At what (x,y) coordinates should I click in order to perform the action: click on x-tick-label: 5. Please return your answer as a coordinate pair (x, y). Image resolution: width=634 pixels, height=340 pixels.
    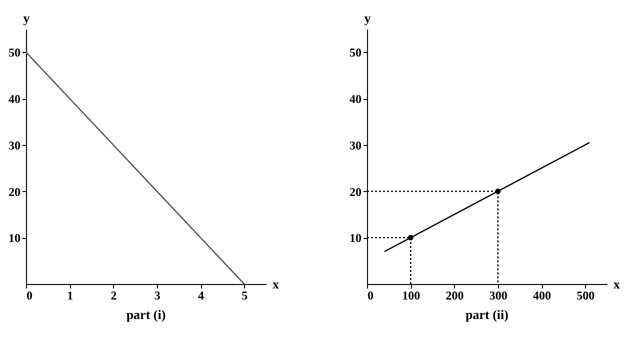
    Looking at the image, I should click on (245, 295).